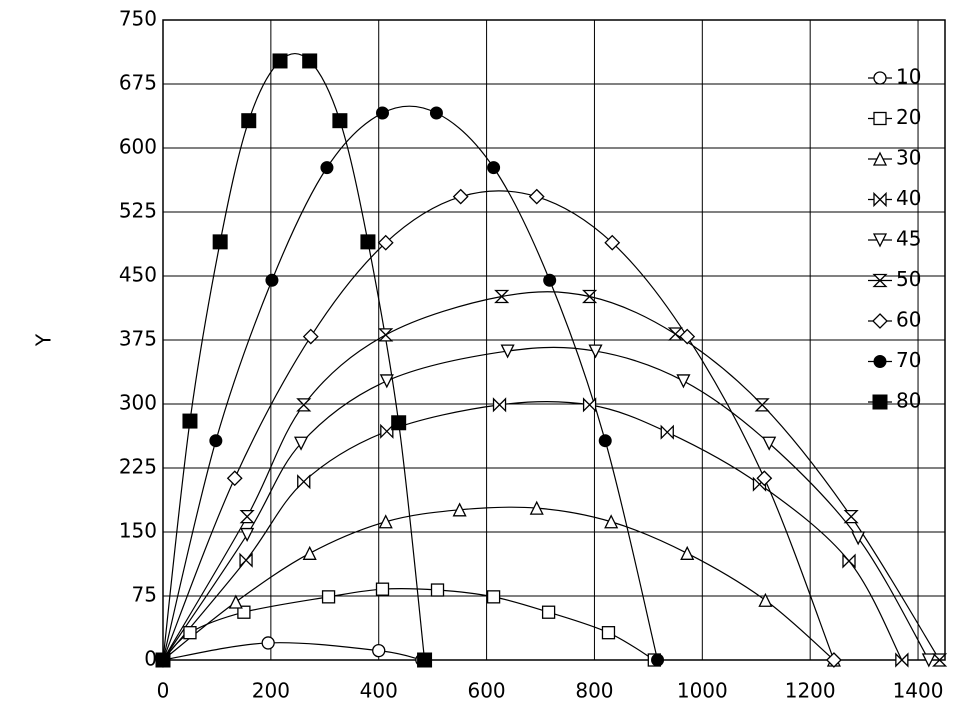  I want to click on y-tick-label: 675, so click(138, 83).